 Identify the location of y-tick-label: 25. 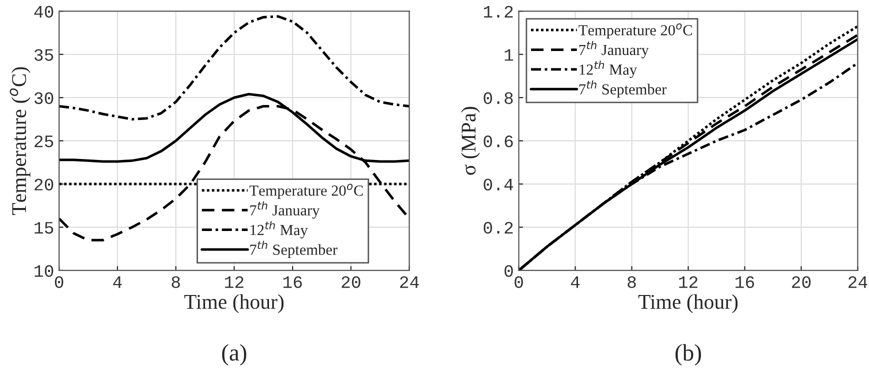
(44, 141).